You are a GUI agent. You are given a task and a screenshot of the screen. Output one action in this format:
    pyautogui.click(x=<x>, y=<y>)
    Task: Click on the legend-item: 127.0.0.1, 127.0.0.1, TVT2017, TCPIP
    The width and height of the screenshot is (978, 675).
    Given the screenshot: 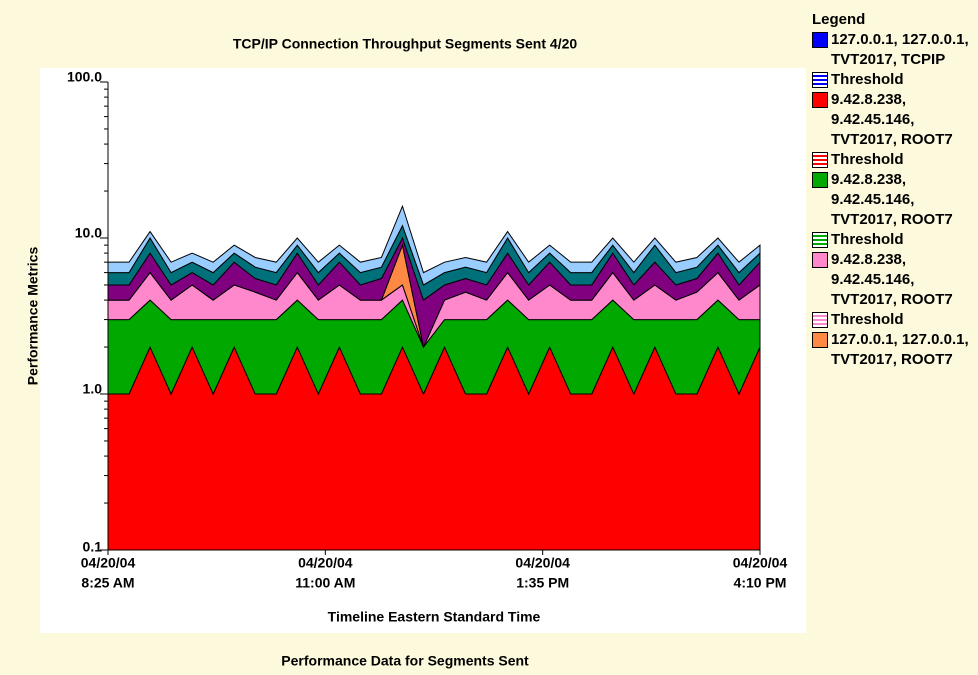 What is the action you would take?
    pyautogui.click(x=895, y=50)
    